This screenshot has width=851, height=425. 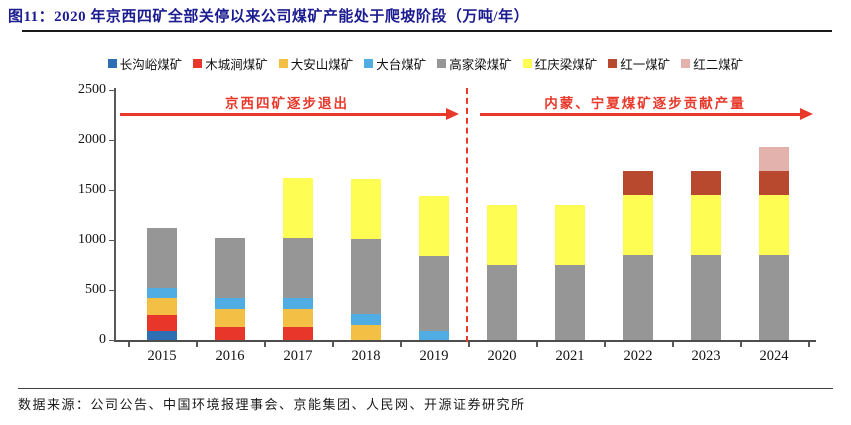 I want to click on bar-segment-gaojialiang-2024, so click(x=774, y=297).